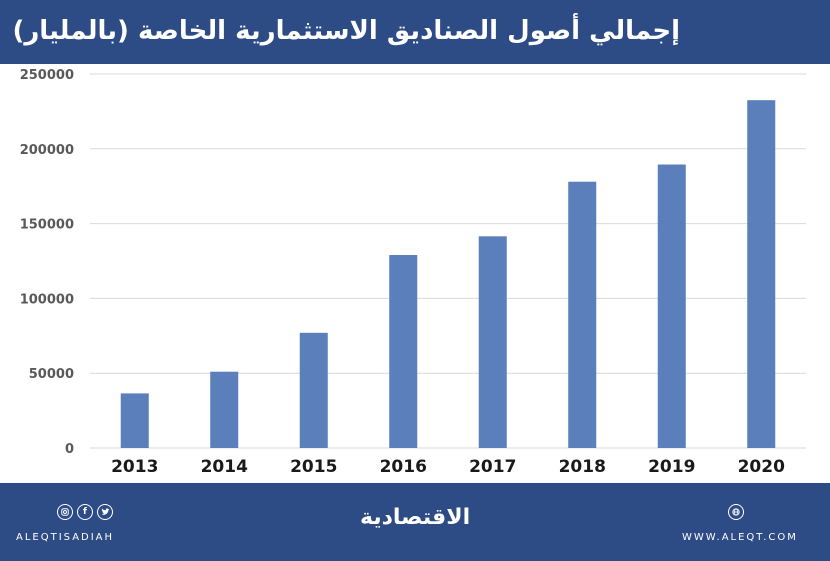  What do you see at coordinates (224, 409) in the screenshot?
I see `bar-2014` at bounding box center [224, 409].